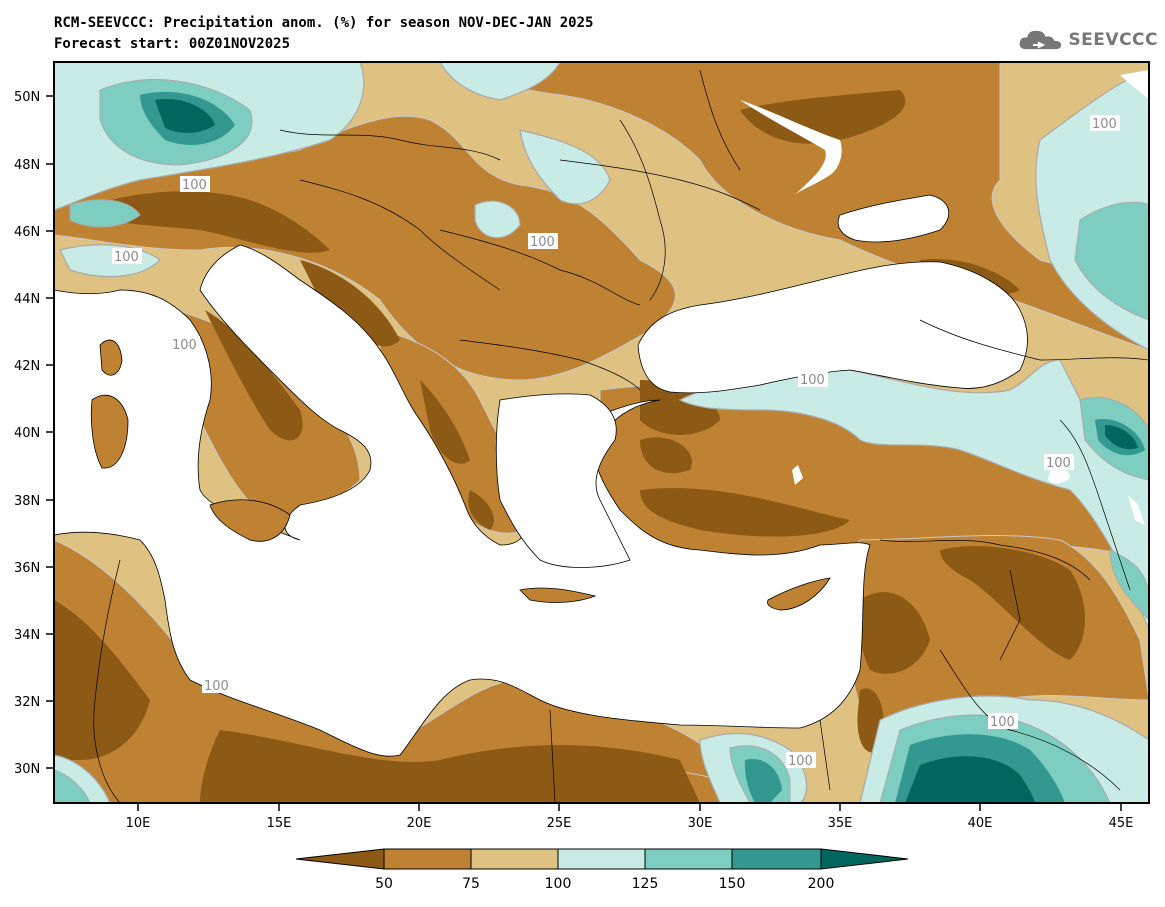  What do you see at coordinates (27, 165) in the screenshot?
I see `lat-tick-label: 48N` at bounding box center [27, 165].